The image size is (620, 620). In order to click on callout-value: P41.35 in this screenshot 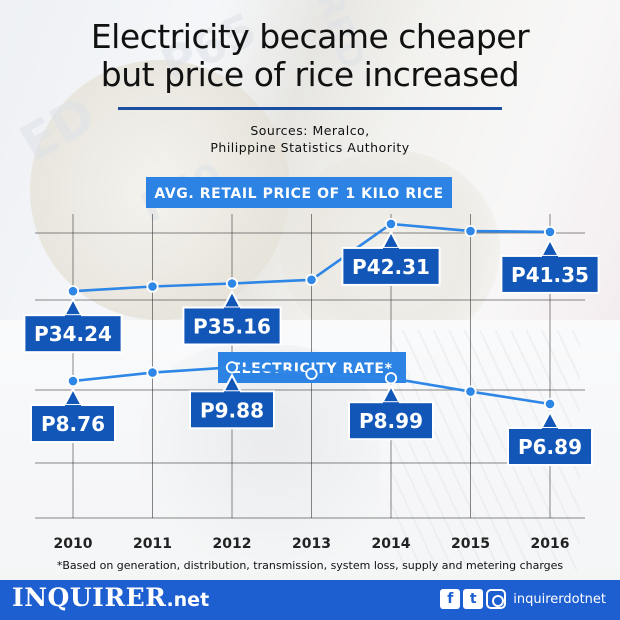, I will do `click(550, 275)`.